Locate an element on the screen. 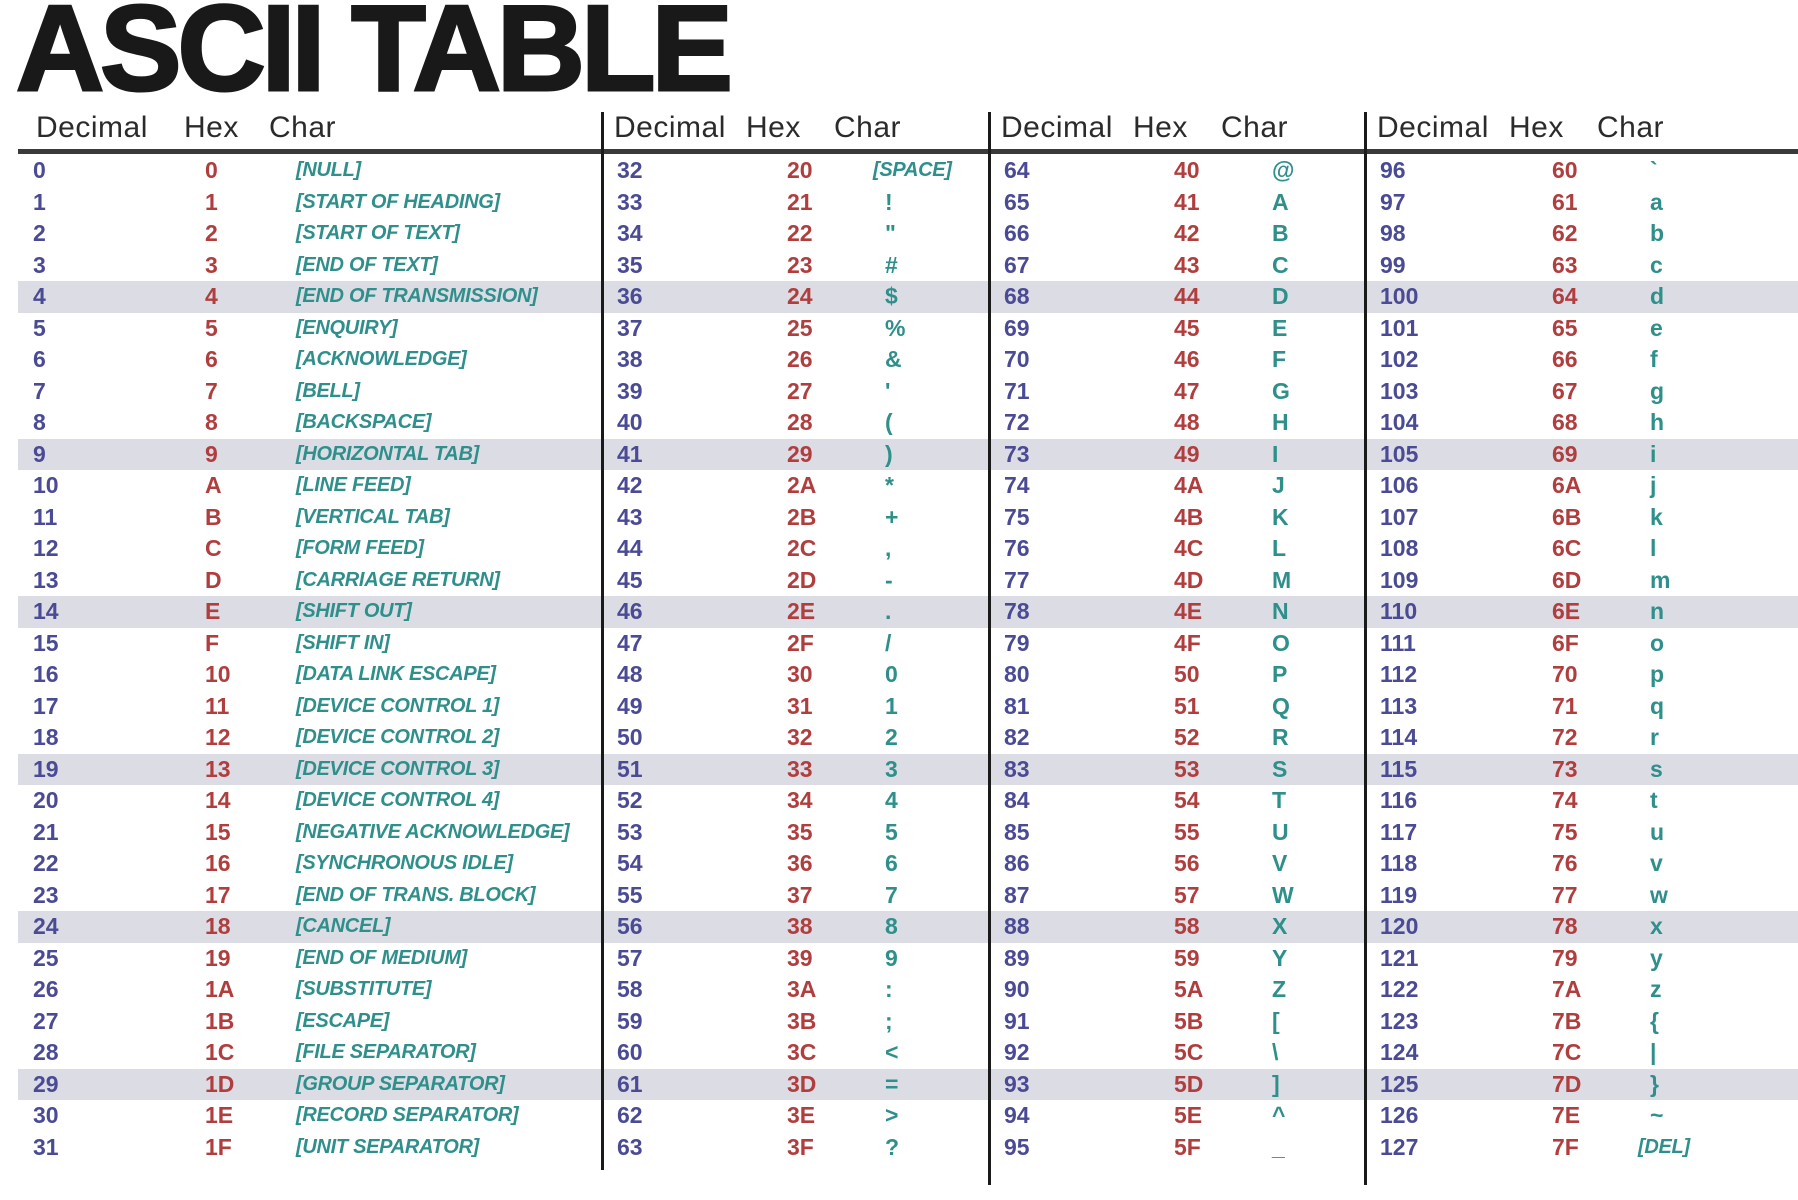 The width and height of the screenshot is (1798, 1200). table-row: 124 7C | is located at coordinates (1581, 1053).